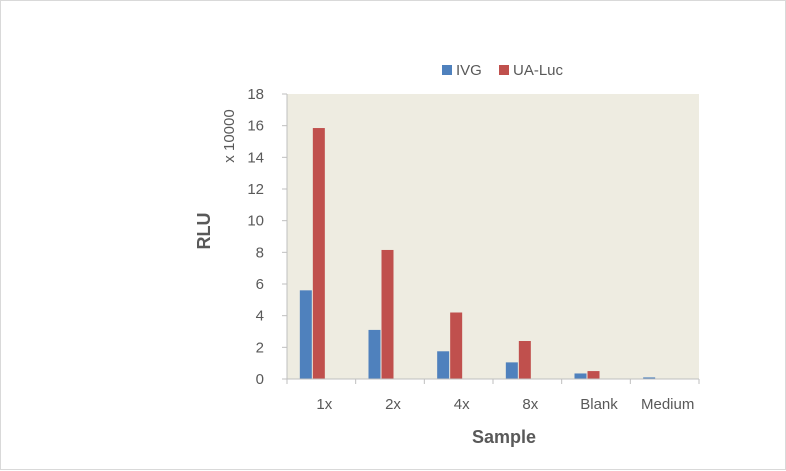  Describe the element at coordinates (229, 135) in the screenshot. I see `y-axis-unit: x 10000` at that location.